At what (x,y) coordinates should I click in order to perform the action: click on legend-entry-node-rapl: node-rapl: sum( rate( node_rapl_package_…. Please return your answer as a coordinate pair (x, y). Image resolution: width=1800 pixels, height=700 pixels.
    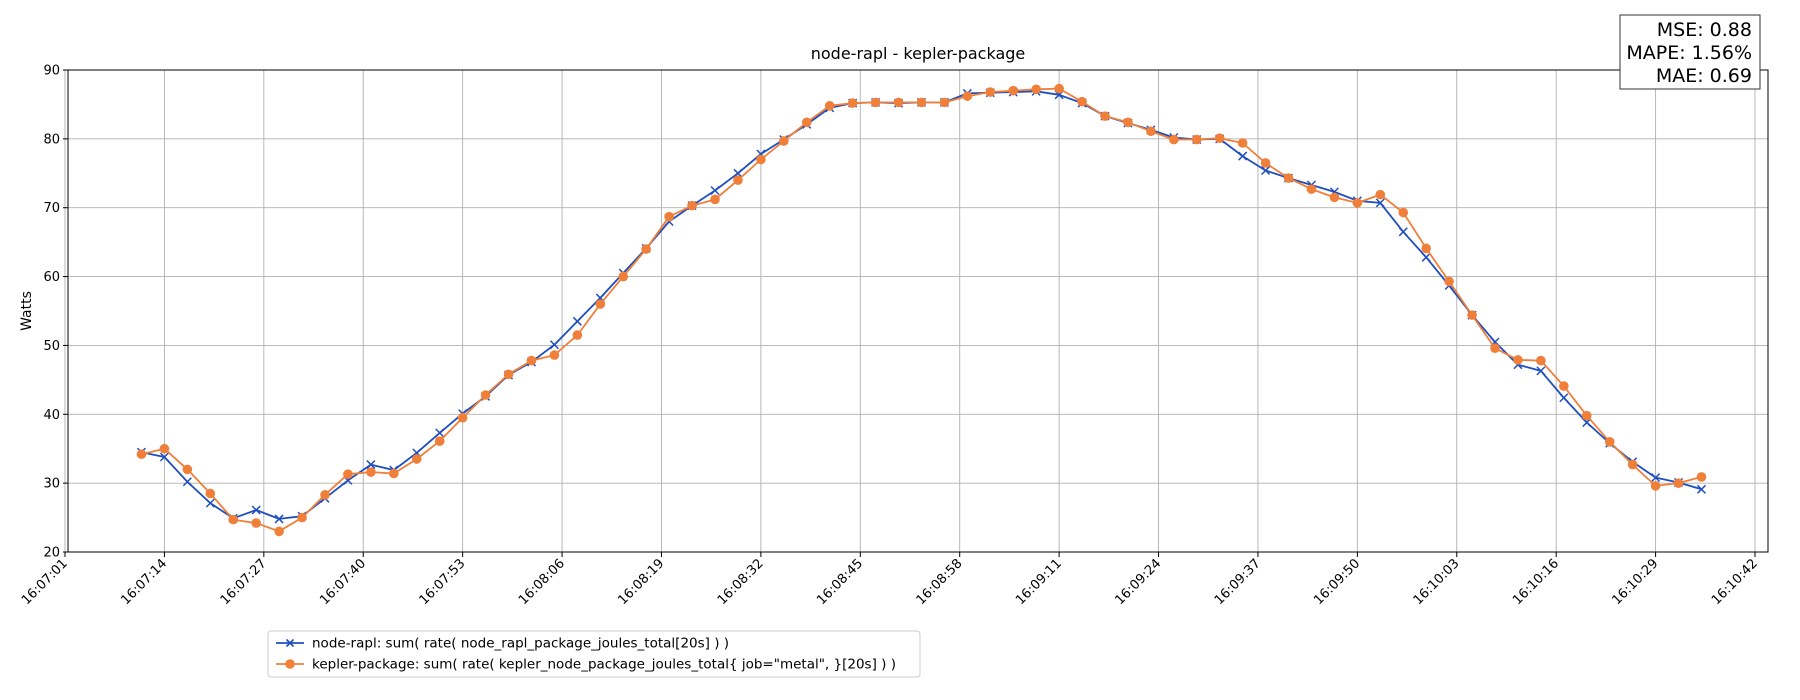
    Looking at the image, I should click on (502, 644).